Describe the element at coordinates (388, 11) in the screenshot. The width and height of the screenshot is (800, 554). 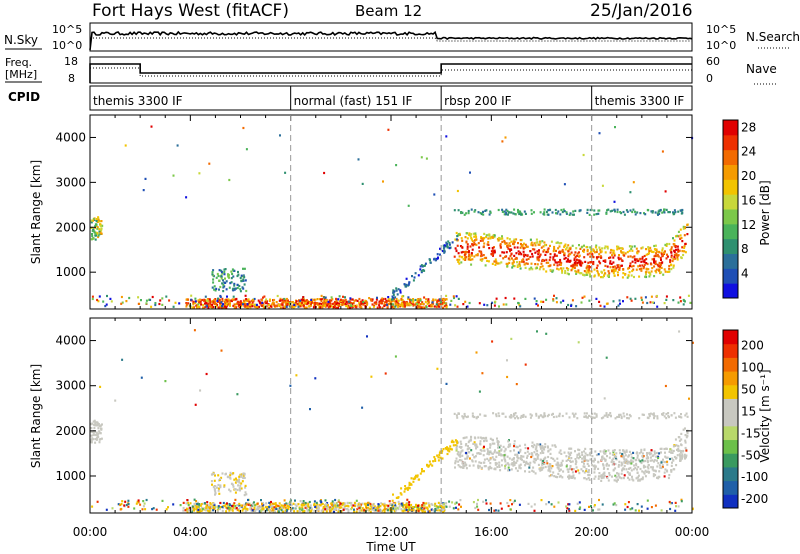
I see `beam-label: Beam 12` at that location.